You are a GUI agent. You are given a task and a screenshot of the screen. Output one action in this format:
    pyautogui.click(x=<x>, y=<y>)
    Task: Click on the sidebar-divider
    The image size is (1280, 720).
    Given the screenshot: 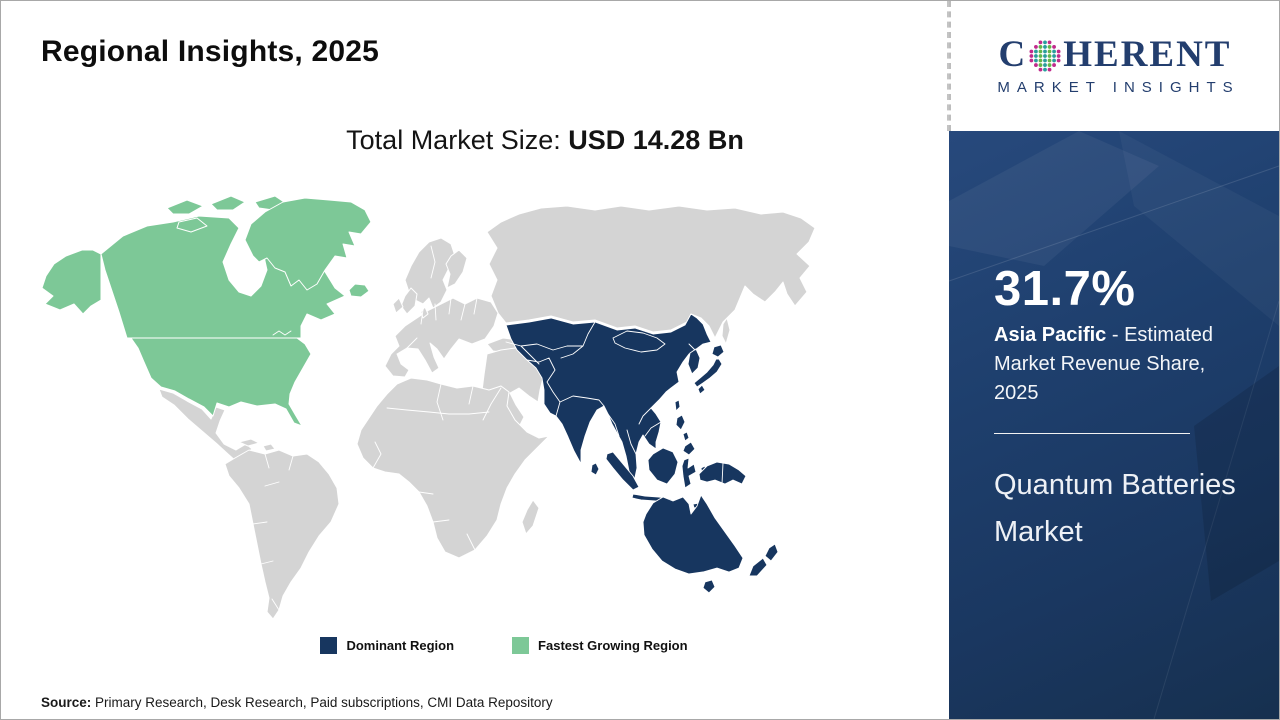 What is the action you would take?
    pyautogui.click(x=1092, y=433)
    